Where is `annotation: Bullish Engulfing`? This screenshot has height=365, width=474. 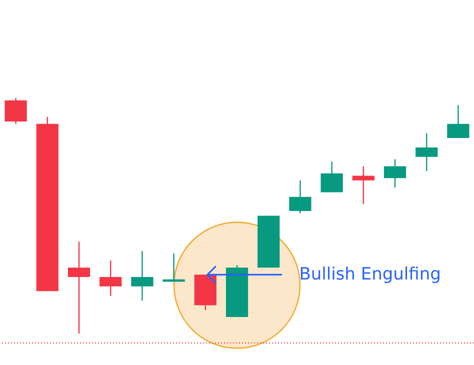
annotation: Bullish Engulfing is located at coordinates (370, 274).